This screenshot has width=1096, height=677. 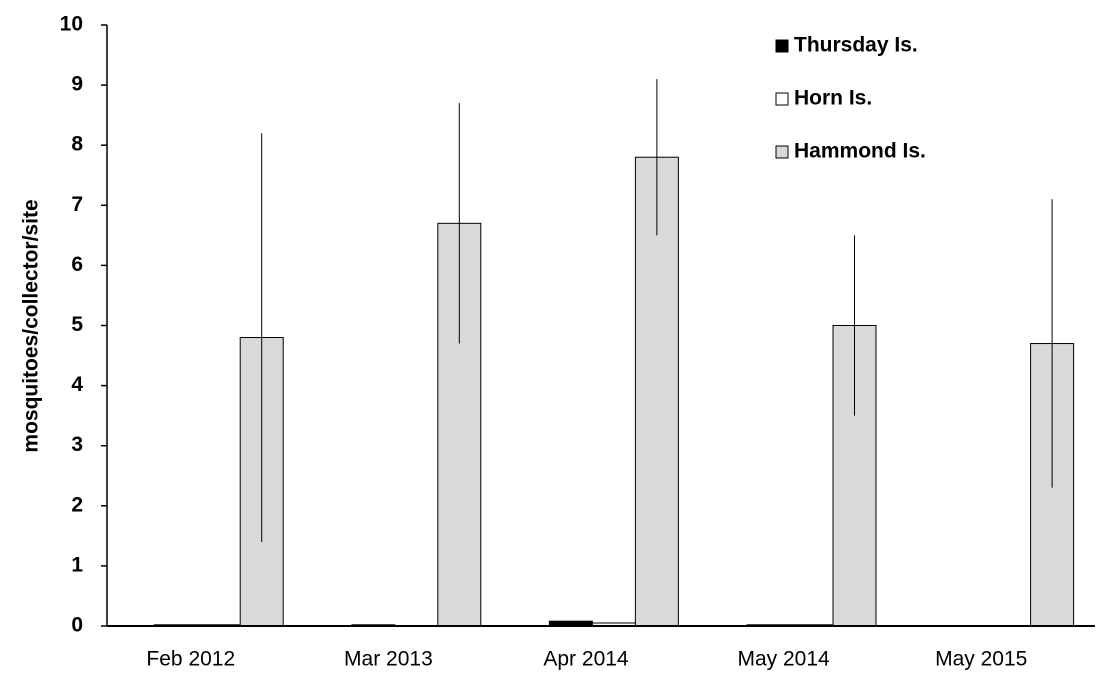 What do you see at coordinates (77, 204) in the screenshot?
I see `y-tick-label: 7` at bounding box center [77, 204].